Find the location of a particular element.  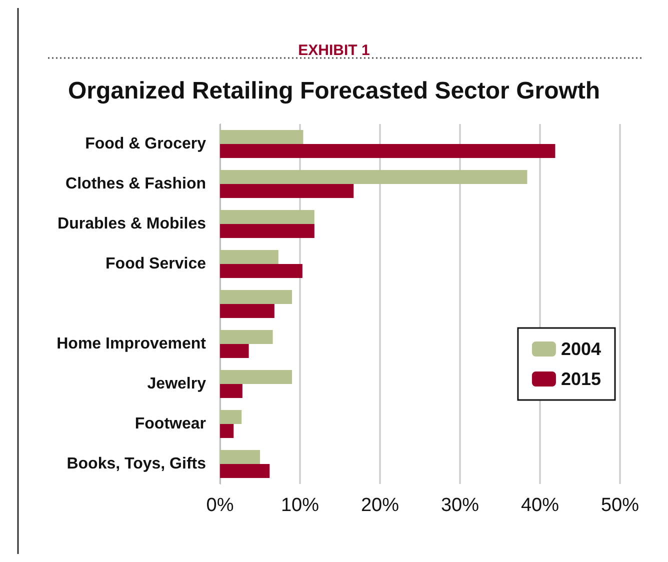

y-tick-label: Home Improvement is located at coordinates (131, 344).